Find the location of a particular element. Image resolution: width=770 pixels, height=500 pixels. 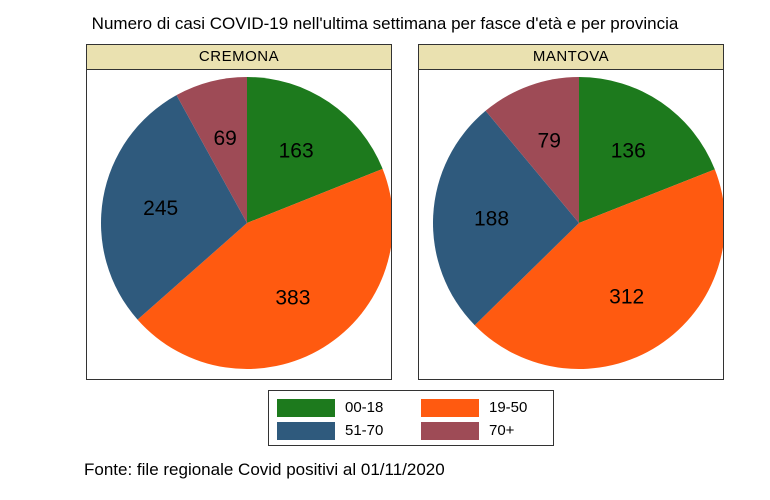

legend-item-70-plus: 70+ is located at coordinates (467, 431).